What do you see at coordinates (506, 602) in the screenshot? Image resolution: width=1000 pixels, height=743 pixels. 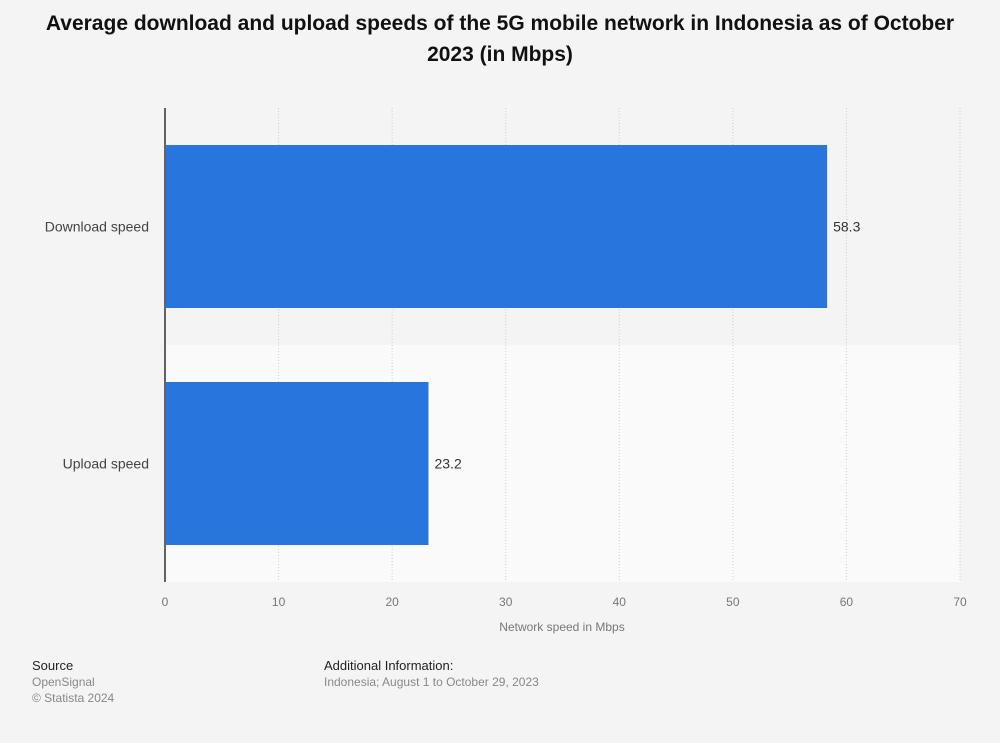 I see `x-tick-label: 30` at bounding box center [506, 602].